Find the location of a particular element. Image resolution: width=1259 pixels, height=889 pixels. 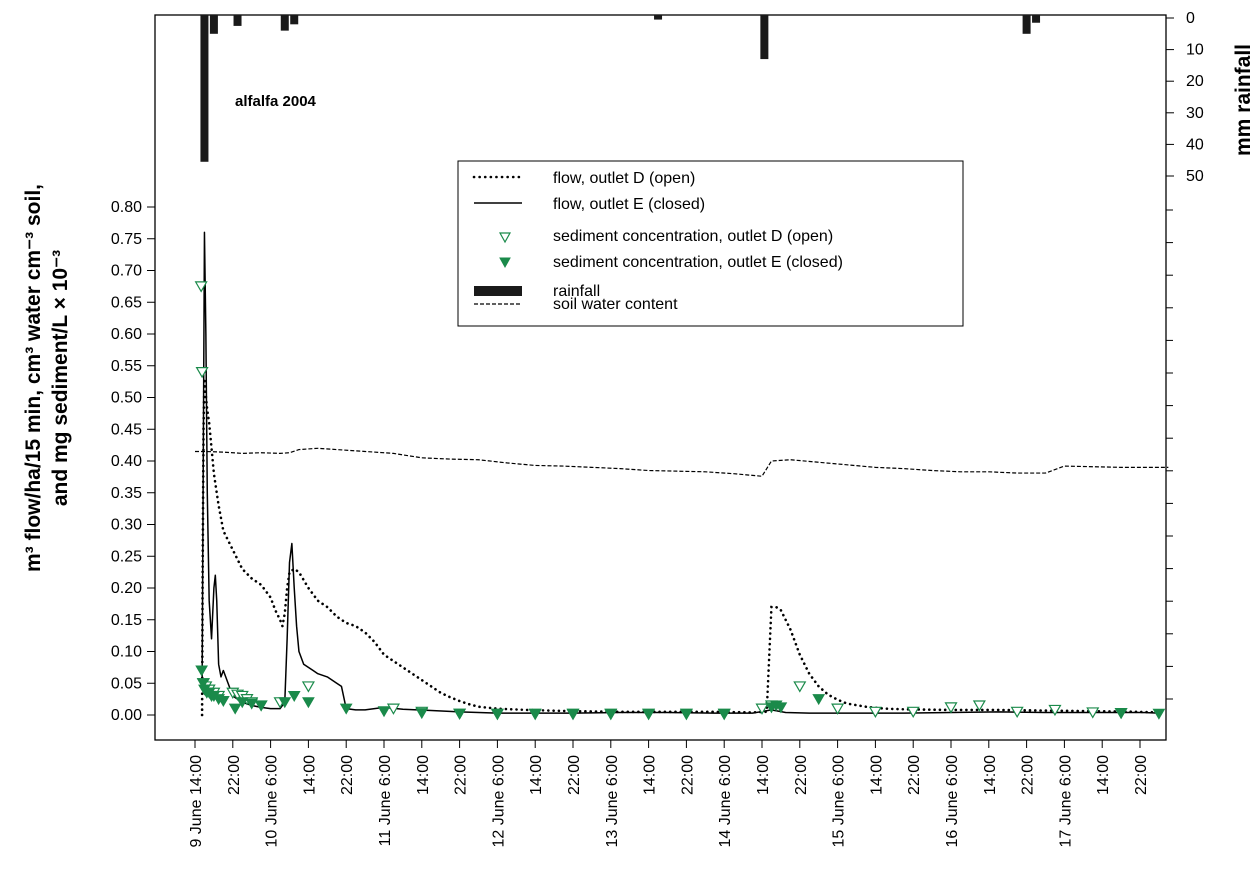

y-tick-label: 0.50 is located at coordinates (126, 398).